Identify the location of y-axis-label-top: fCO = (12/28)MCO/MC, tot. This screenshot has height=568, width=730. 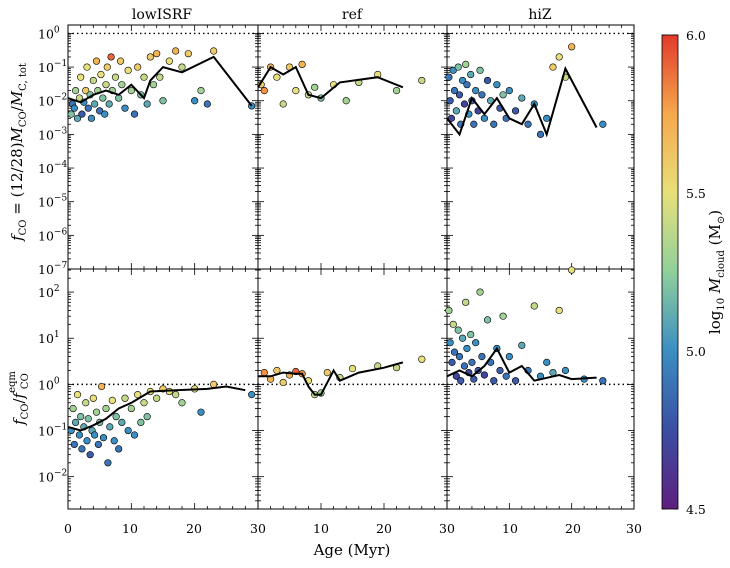
(18, 152).